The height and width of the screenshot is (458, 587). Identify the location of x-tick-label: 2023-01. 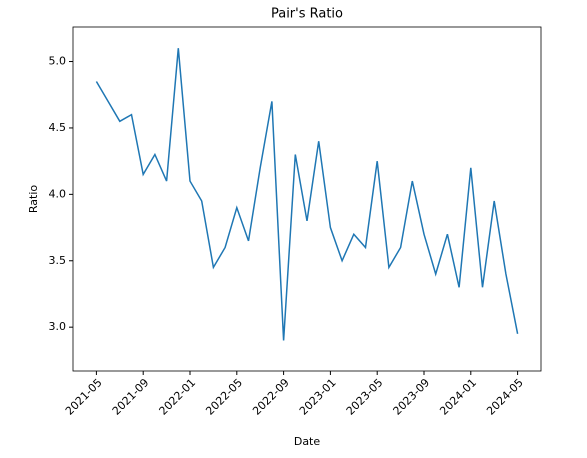
(318, 397).